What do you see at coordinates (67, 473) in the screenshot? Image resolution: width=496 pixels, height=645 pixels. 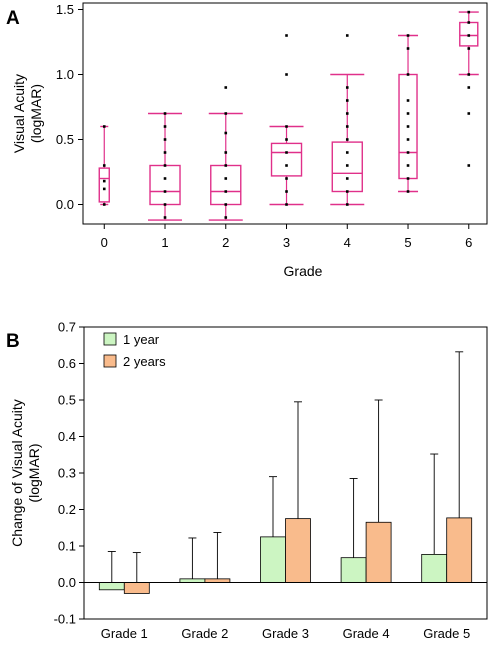 I see `y-tick-label: 0.3` at bounding box center [67, 473].